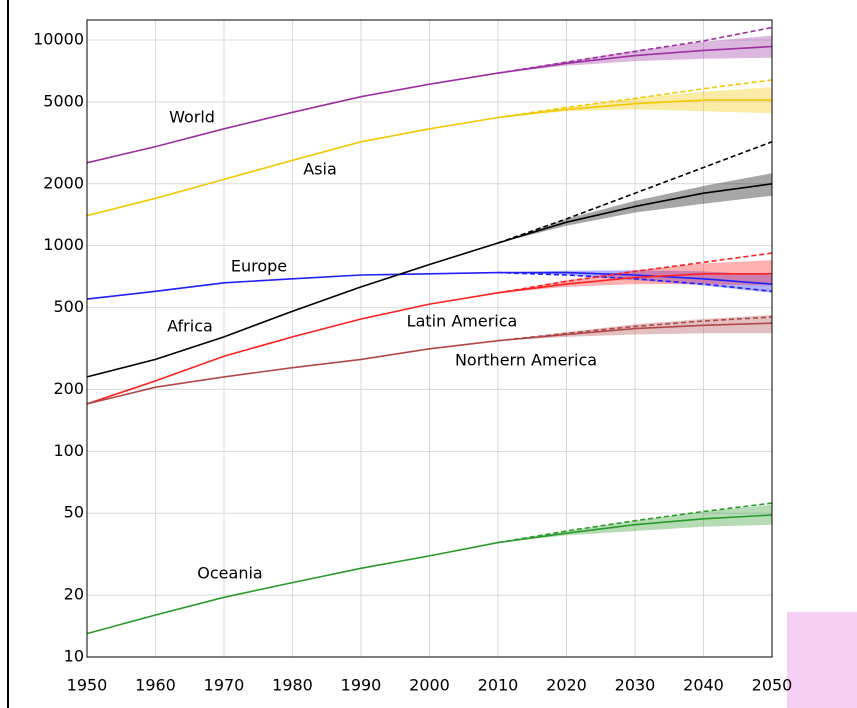  What do you see at coordinates (190, 326) in the screenshot?
I see `series-label: Africa` at bounding box center [190, 326].